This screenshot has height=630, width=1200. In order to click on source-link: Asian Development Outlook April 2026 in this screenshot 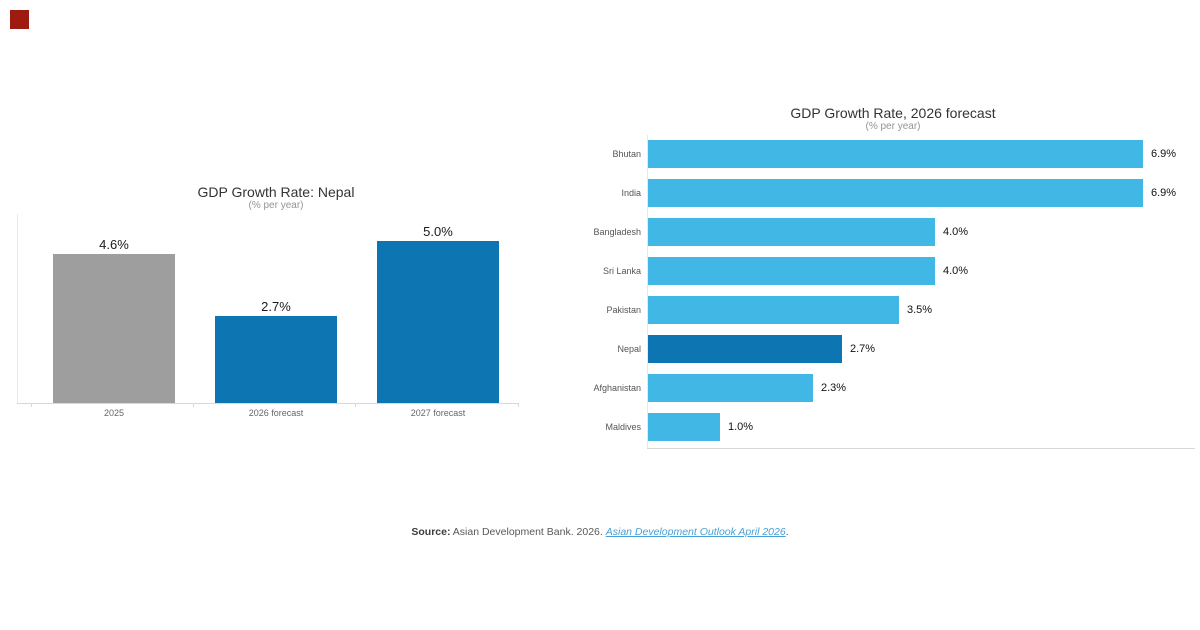, I will do `click(695, 532)`.